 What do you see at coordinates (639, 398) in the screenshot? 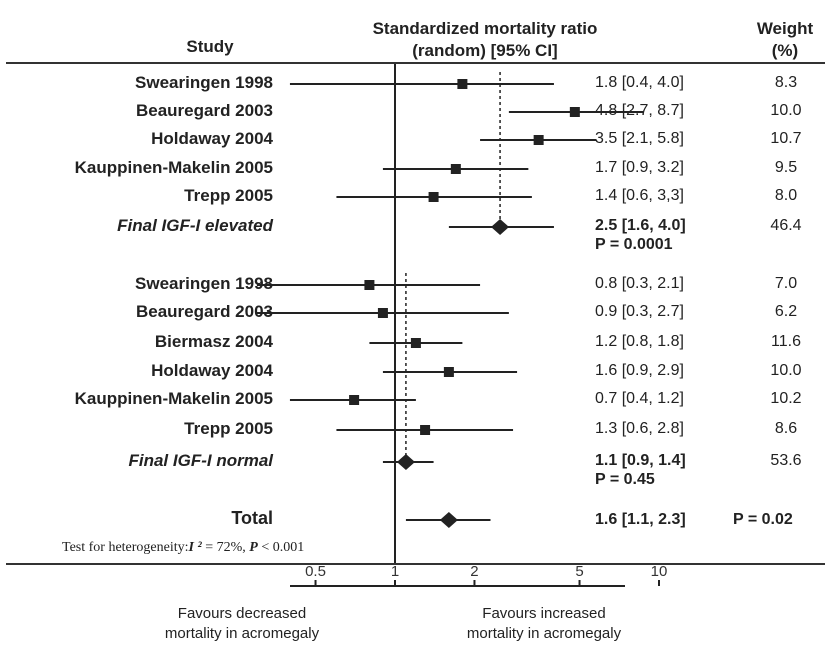
I see `ci-value-label: 0.7 [0.4, 1.2]` at bounding box center [639, 398].